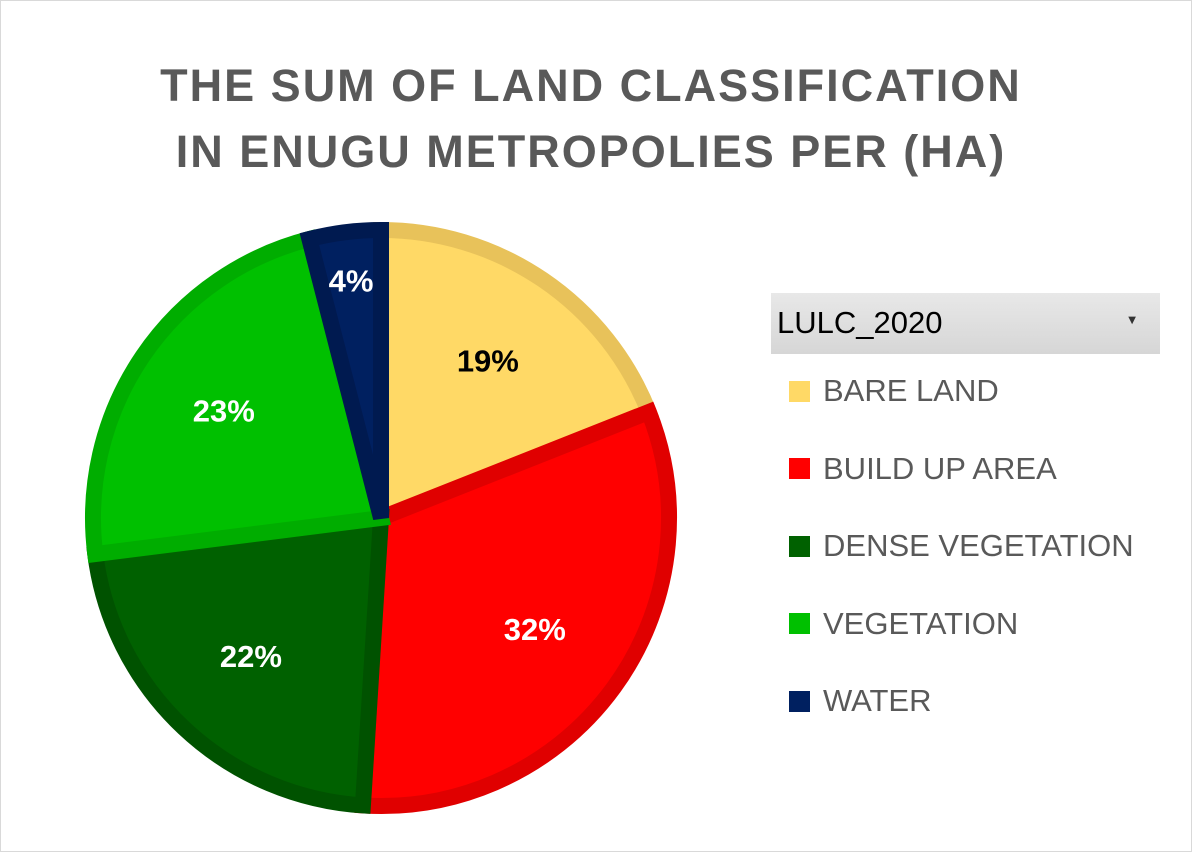  I want to click on legend-item-build-up-area: BUILD UP AREA, so click(923, 469).